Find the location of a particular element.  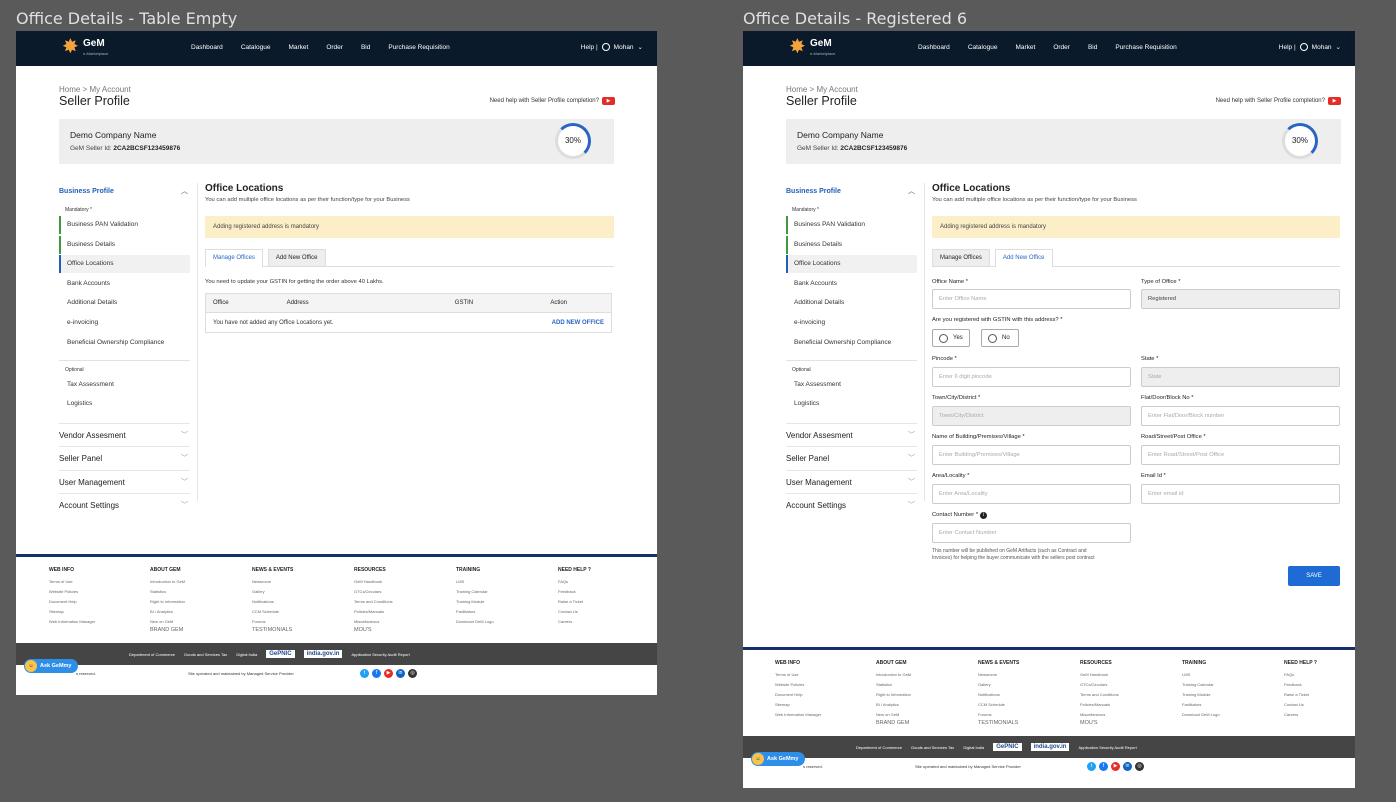

footer-link: Newsroom is located at coordinates (988, 674).